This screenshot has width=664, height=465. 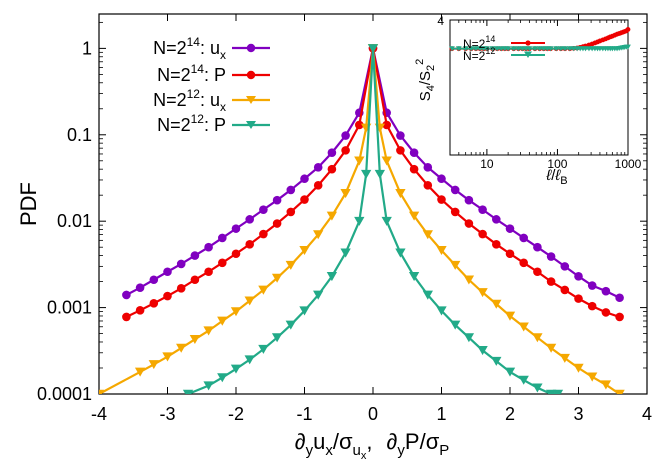 I want to click on y-tick-label: 1, so click(x=87, y=48).